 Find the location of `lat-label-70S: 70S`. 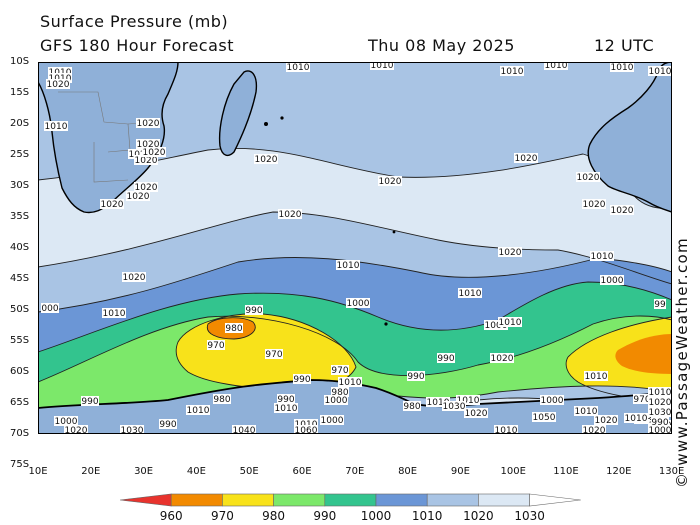

lat-label-70S: 70S is located at coordinates (20, 433).